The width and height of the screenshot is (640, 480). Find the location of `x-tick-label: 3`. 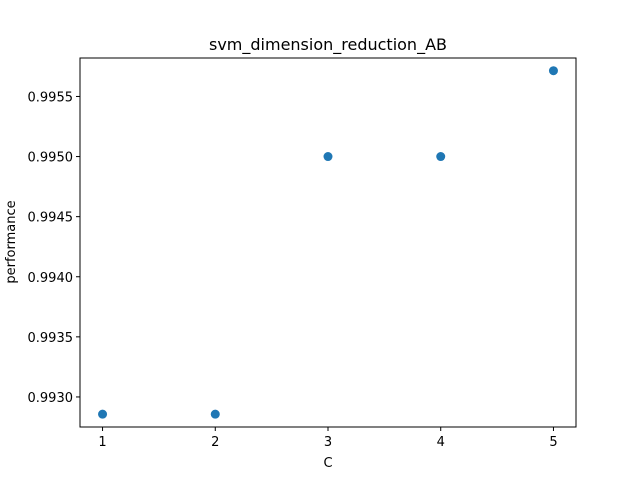

x-tick-label: 3 is located at coordinates (328, 442).